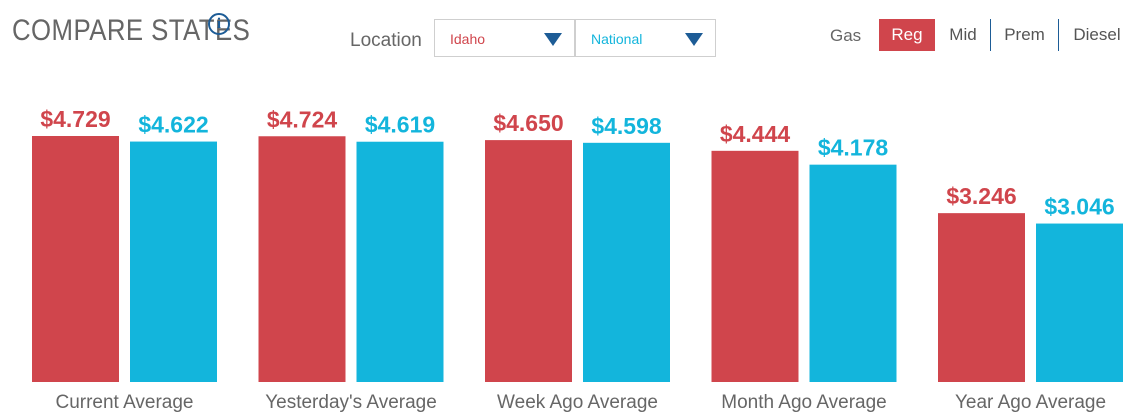 The width and height of the screenshot is (1140, 419). What do you see at coordinates (400, 125) in the screenshot?
I see `data-label-national-1: $4.619` at bounding box center [400, 125].